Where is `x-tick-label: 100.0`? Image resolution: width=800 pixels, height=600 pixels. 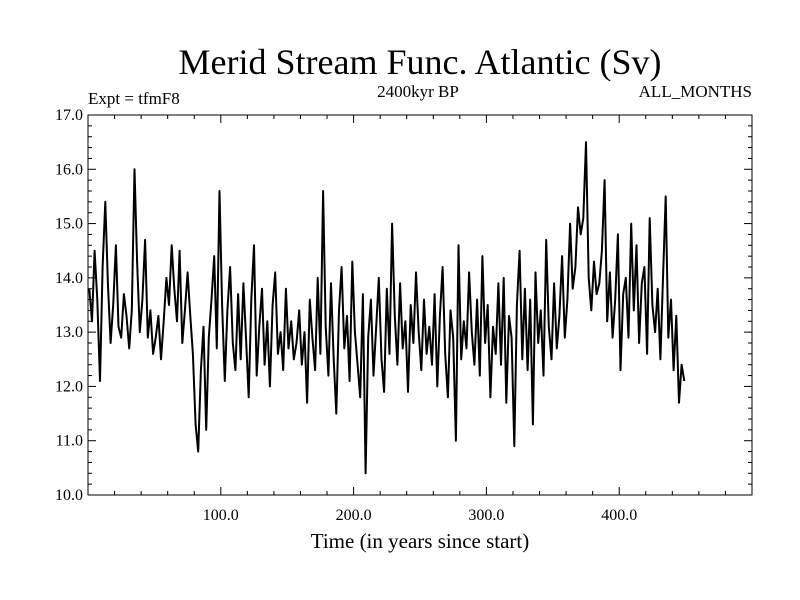 x-tick-label: 100.0 is located at coordinates (221, 515).